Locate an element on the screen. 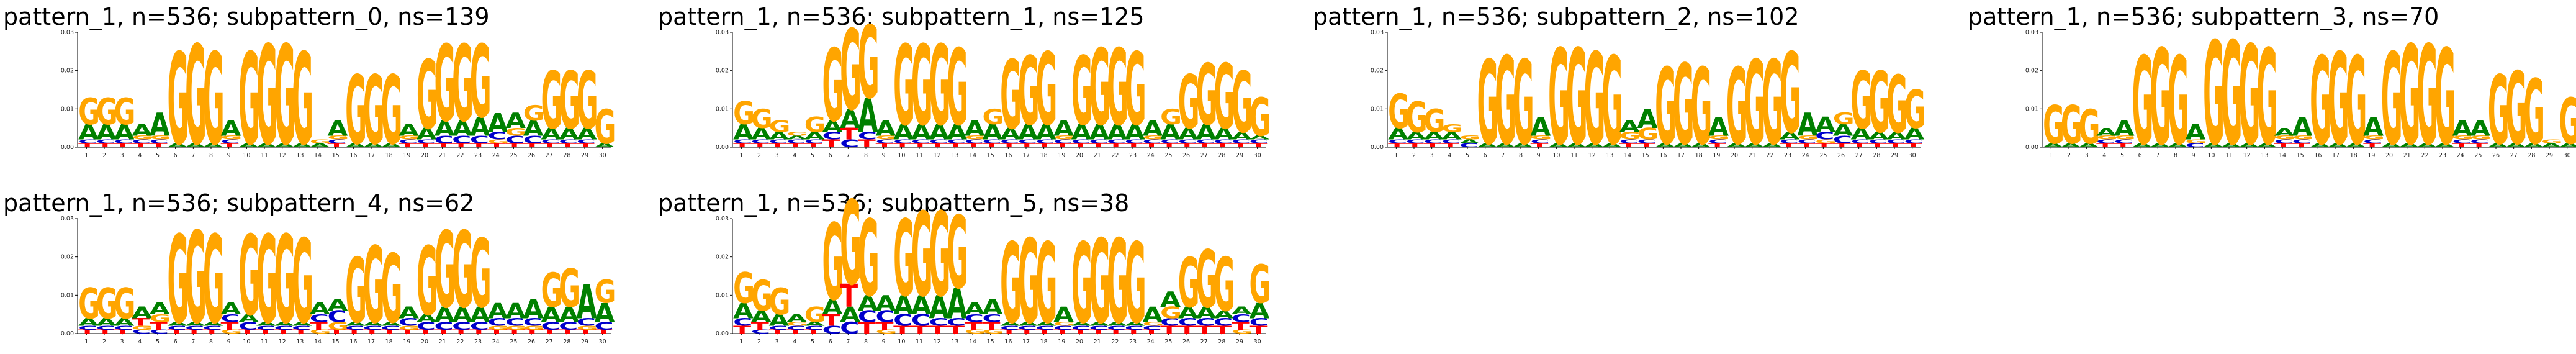  x-tick-label: 16 is located at coordinates (1008, 155).